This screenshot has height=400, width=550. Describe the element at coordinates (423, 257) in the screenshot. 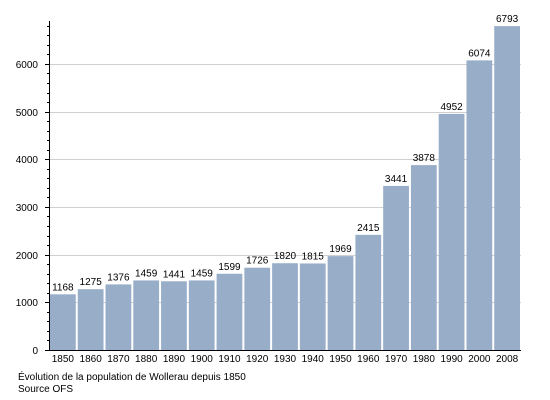

I see `bar-1980` at that location.